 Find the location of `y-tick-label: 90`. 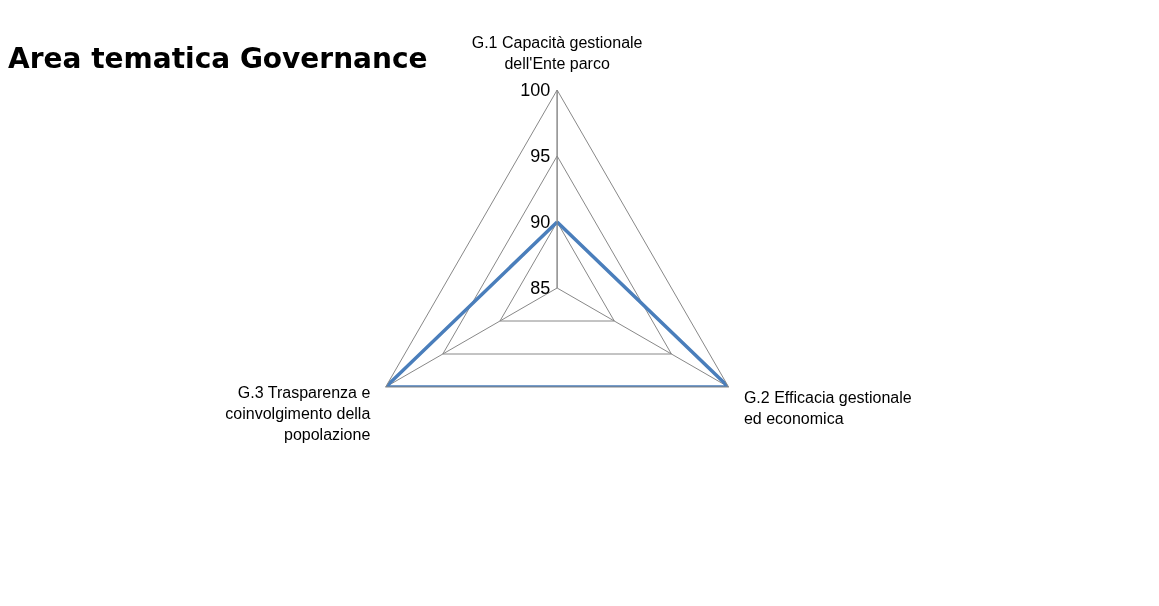

y-tick-label: 90 is located at coordinates (540, 221).